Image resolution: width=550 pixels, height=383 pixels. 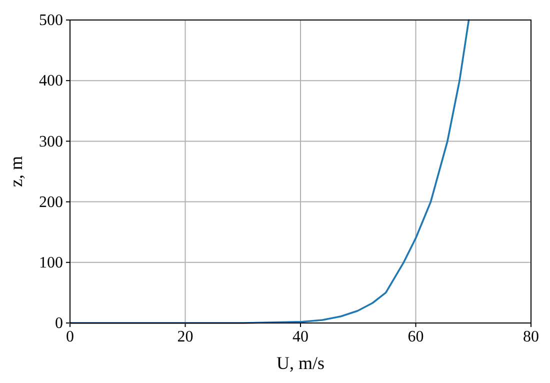 I want to click on y-tick-label: 0, so click(x=59, y=323).